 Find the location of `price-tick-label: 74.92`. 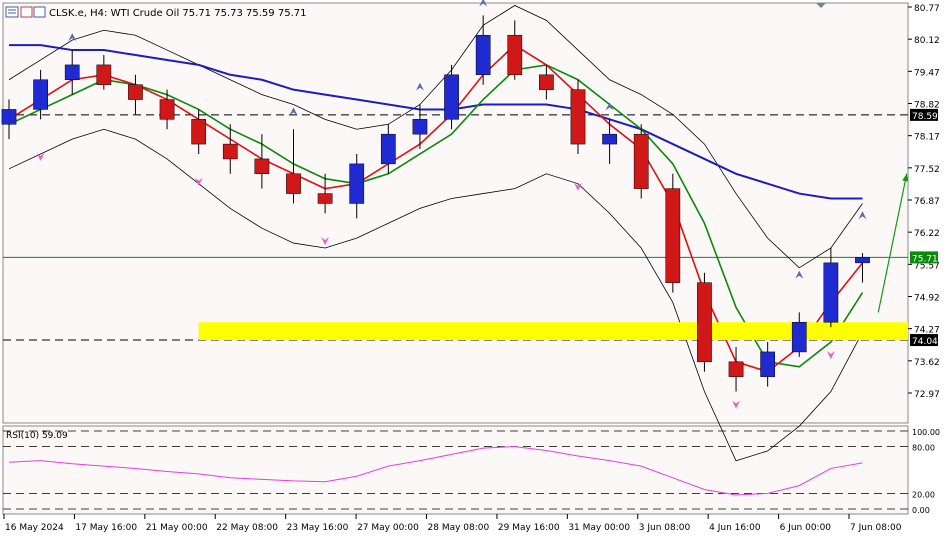

price-tick-label: 74.92 is located at coordinates (927, 299).